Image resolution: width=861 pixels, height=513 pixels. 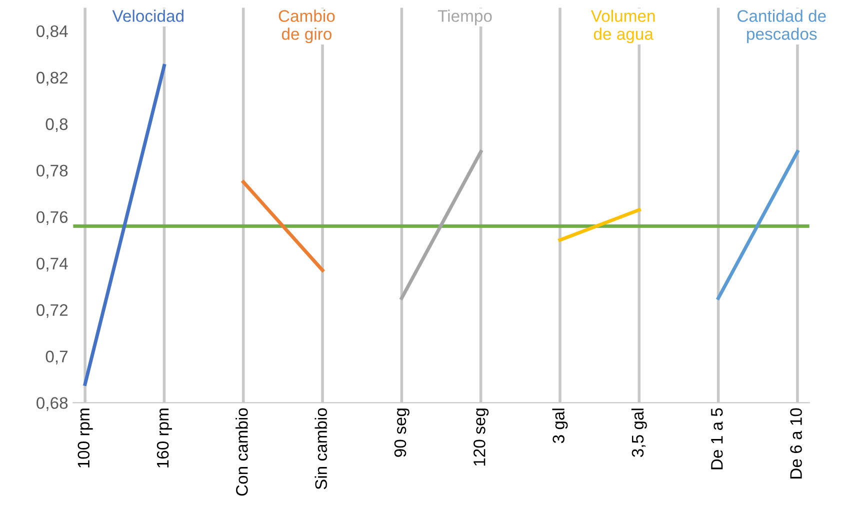 What do you see at coordinates (717, 439) in the screenshot?
I see `x-tick-label: De 1 a 5` at bounding box center [717, 439].